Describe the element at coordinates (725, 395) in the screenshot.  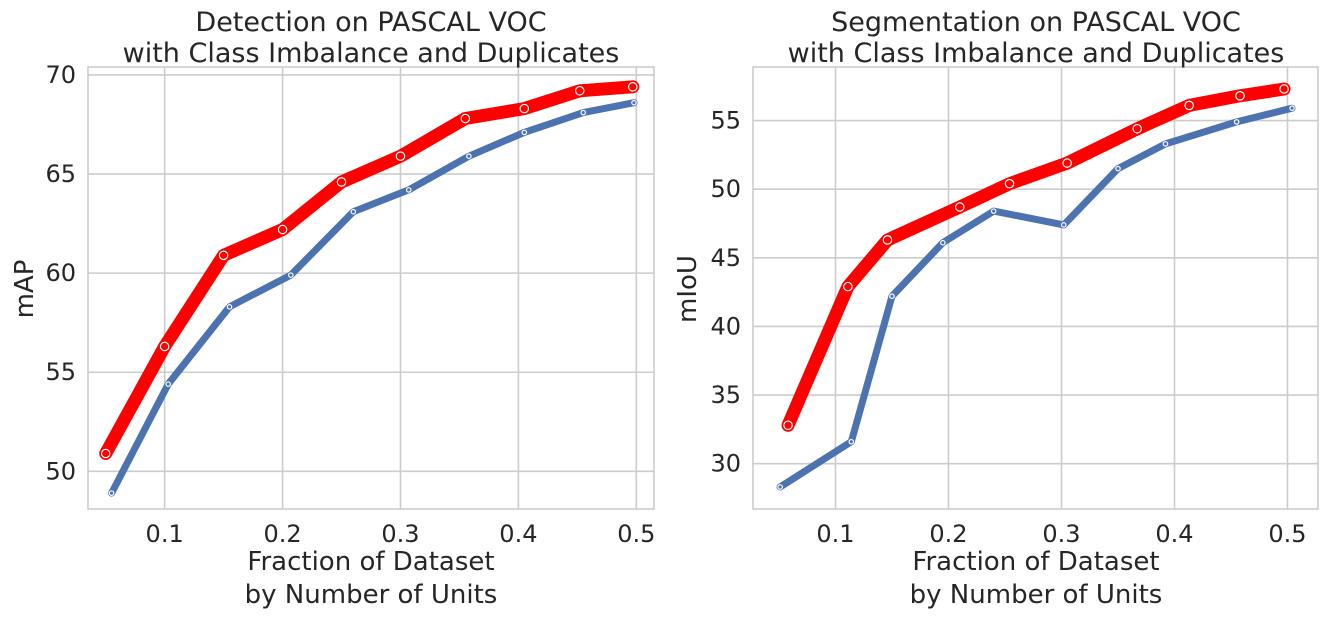
I see `segmentation-y-tick-label: 35` at that location.